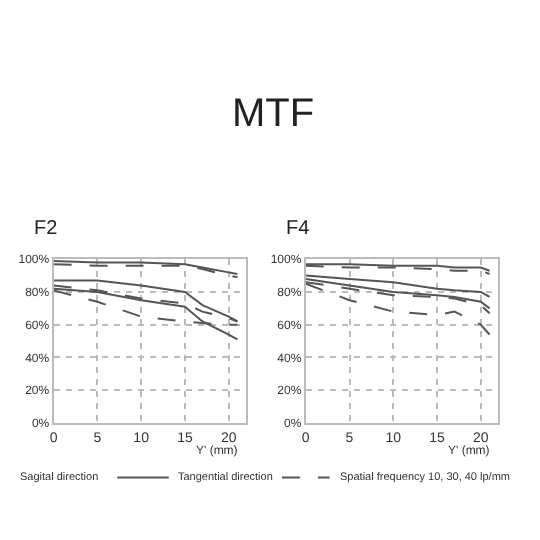 The height and width of the screenshot is (540, 540). I want to click on chart-title: F4, so click(298, 229).